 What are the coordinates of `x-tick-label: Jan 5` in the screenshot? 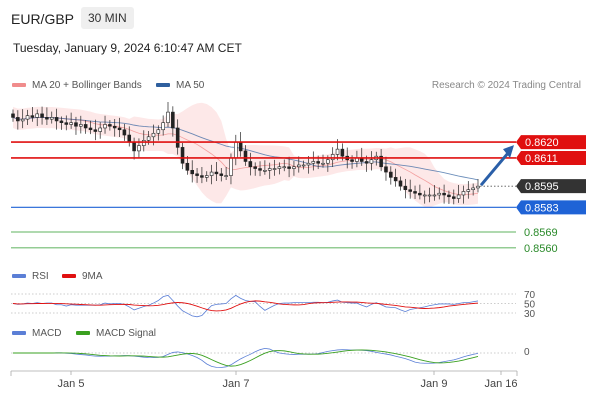 It's located at (71, 384).